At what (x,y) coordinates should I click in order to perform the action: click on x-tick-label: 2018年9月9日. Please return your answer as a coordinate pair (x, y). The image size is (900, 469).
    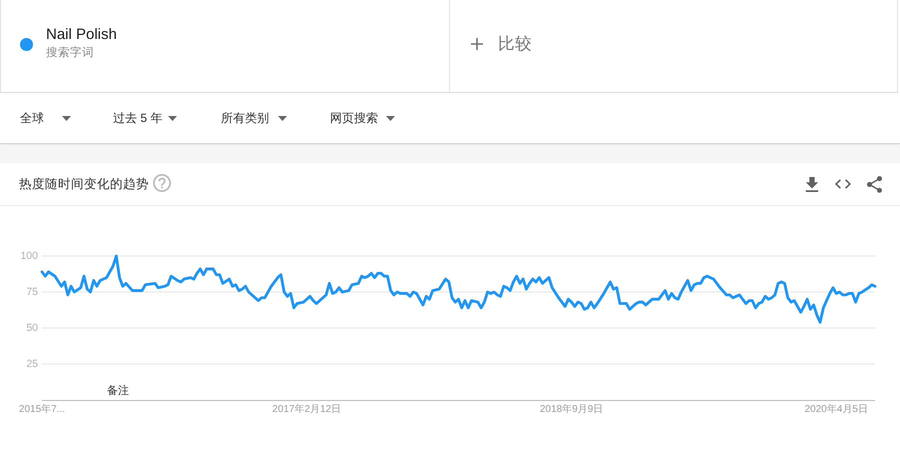
    Looking at the image, I should click on (572, 408).